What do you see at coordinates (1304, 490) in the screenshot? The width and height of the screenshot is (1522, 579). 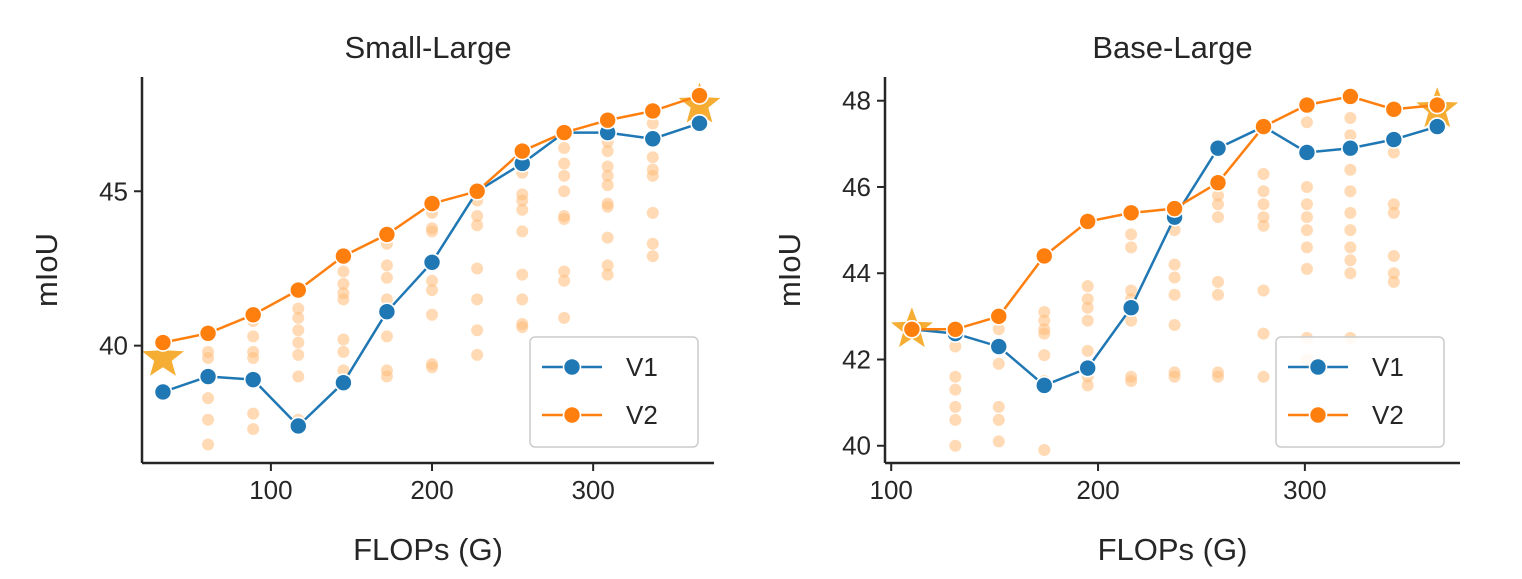 I see `x-tick-label: 300` at bounding box center [1304, 490].